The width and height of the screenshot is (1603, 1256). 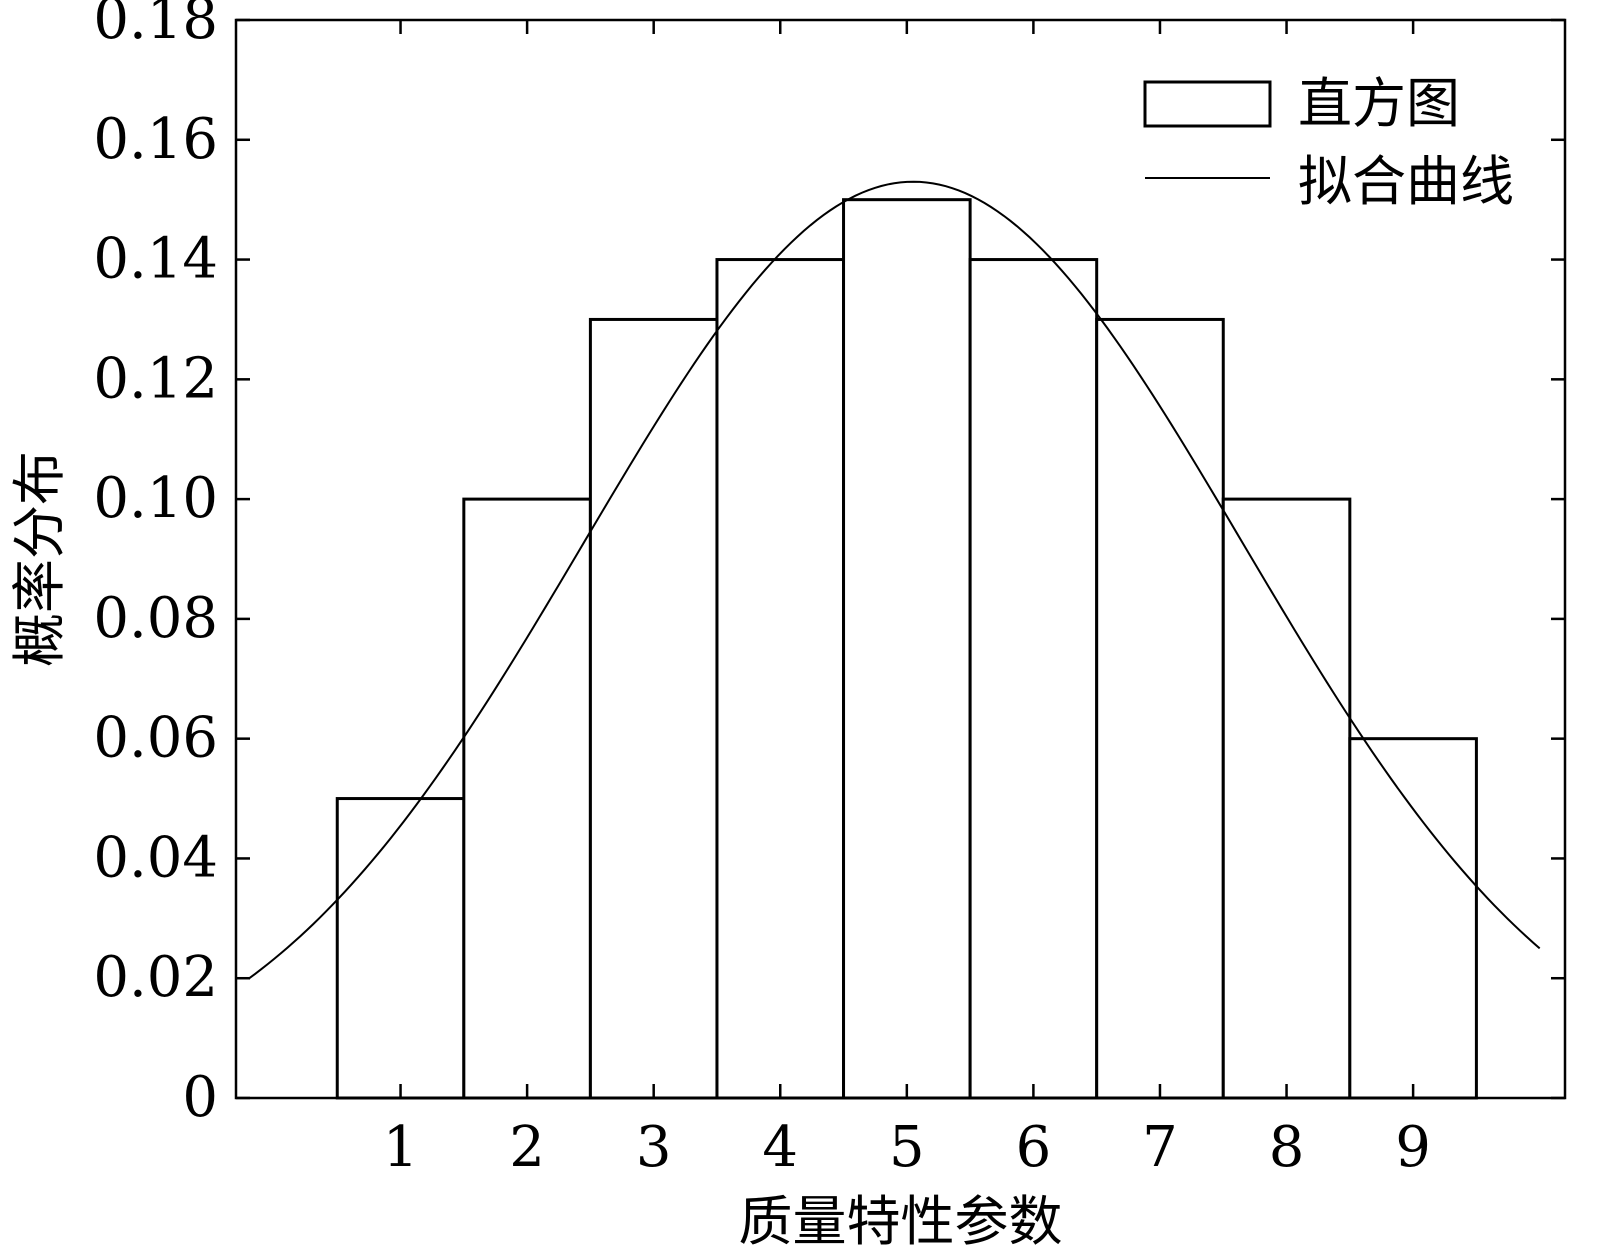 I want to click on x-tick-label: 2, so click(x=527, y=1147).